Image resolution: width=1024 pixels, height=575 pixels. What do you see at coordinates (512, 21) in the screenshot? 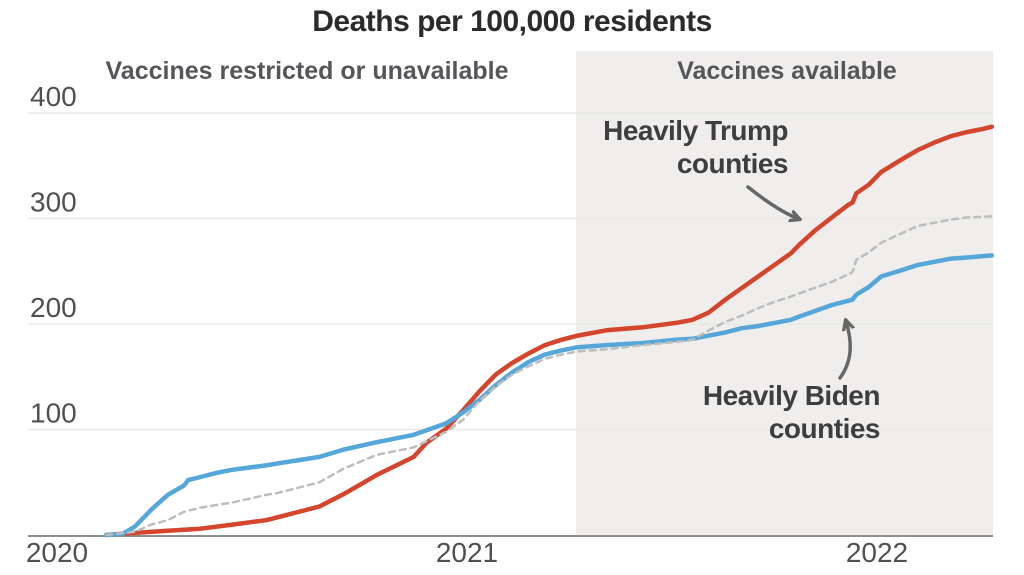
I see `chart-title: Deaths per 100,000 residents` at bounding box center [512, 21].